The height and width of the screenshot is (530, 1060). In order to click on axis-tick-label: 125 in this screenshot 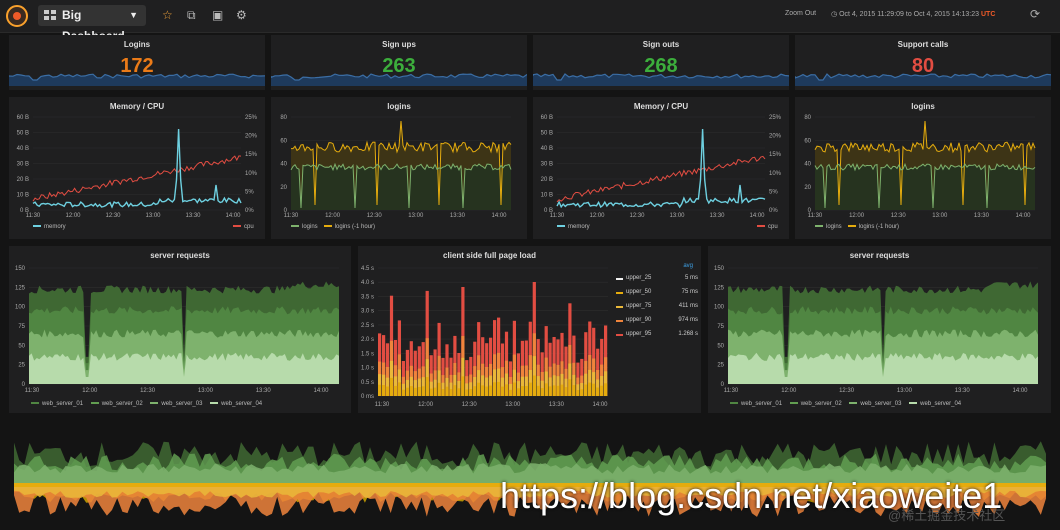, I will do `click(20, 288)`.